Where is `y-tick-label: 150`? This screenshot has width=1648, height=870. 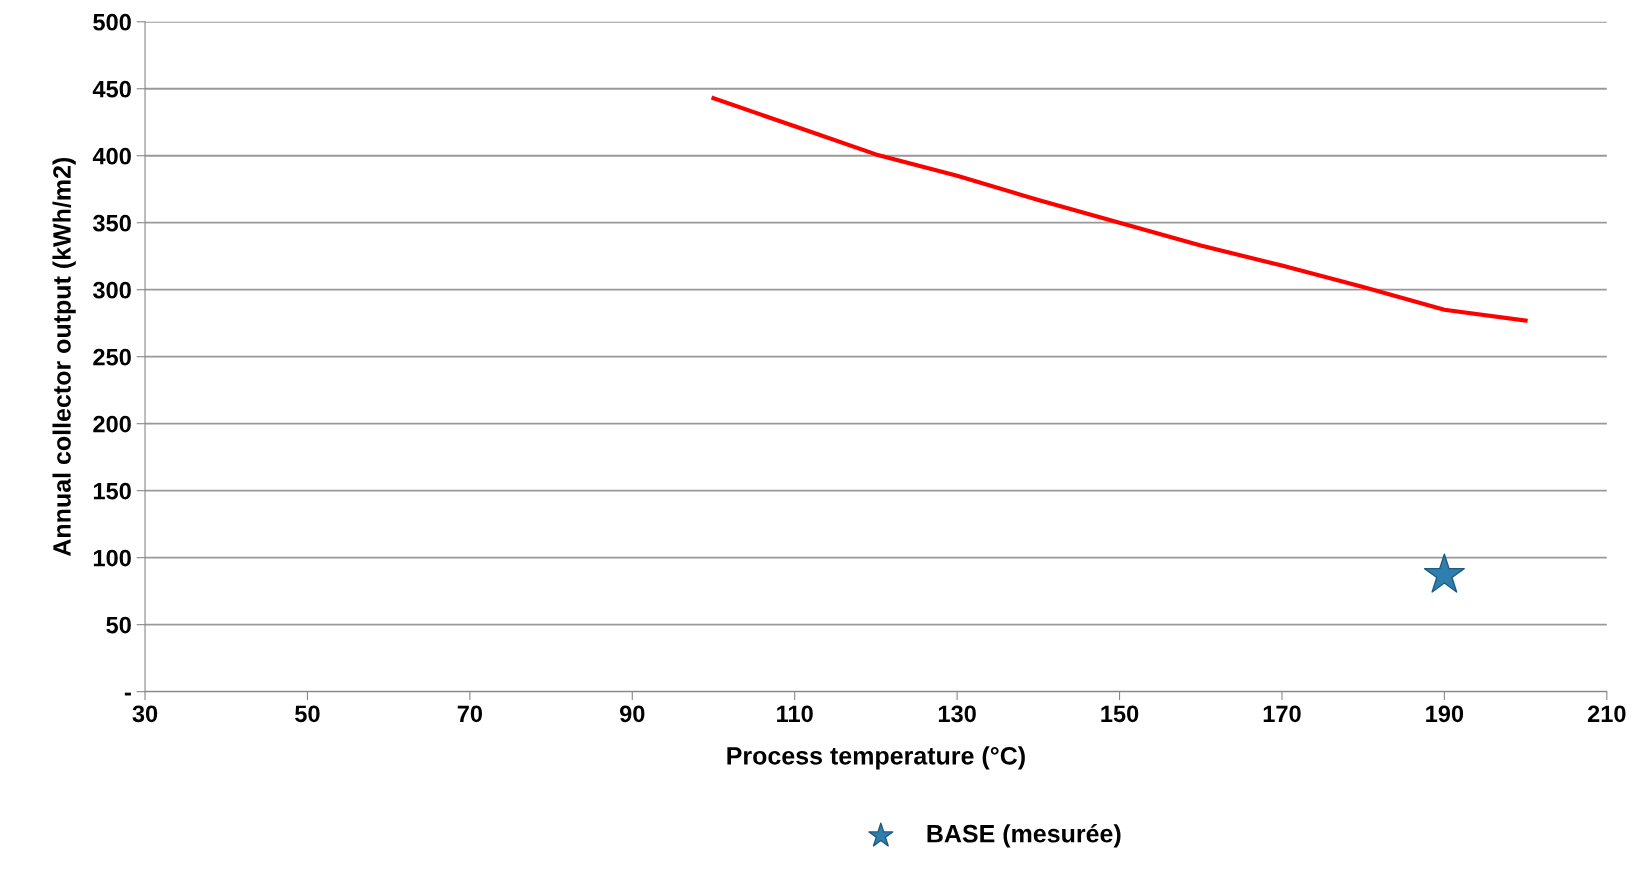 y-tick-label: 150 is located at coordinates (112, 491).